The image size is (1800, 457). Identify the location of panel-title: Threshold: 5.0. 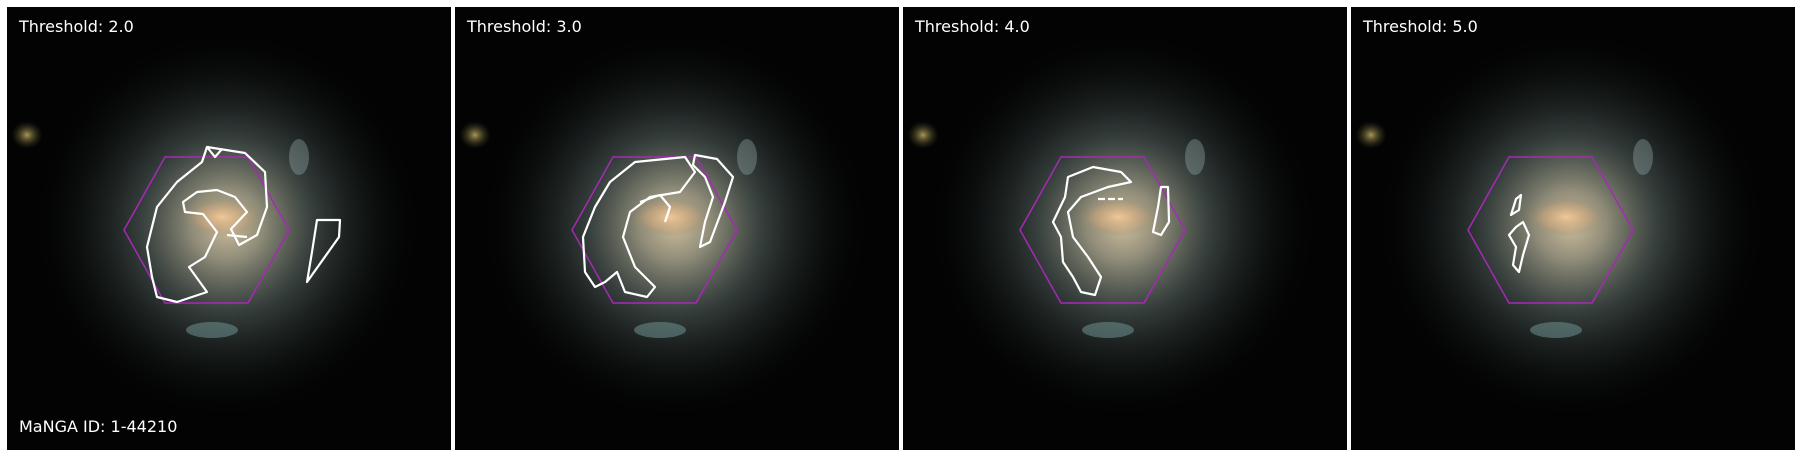
(1420, 26).